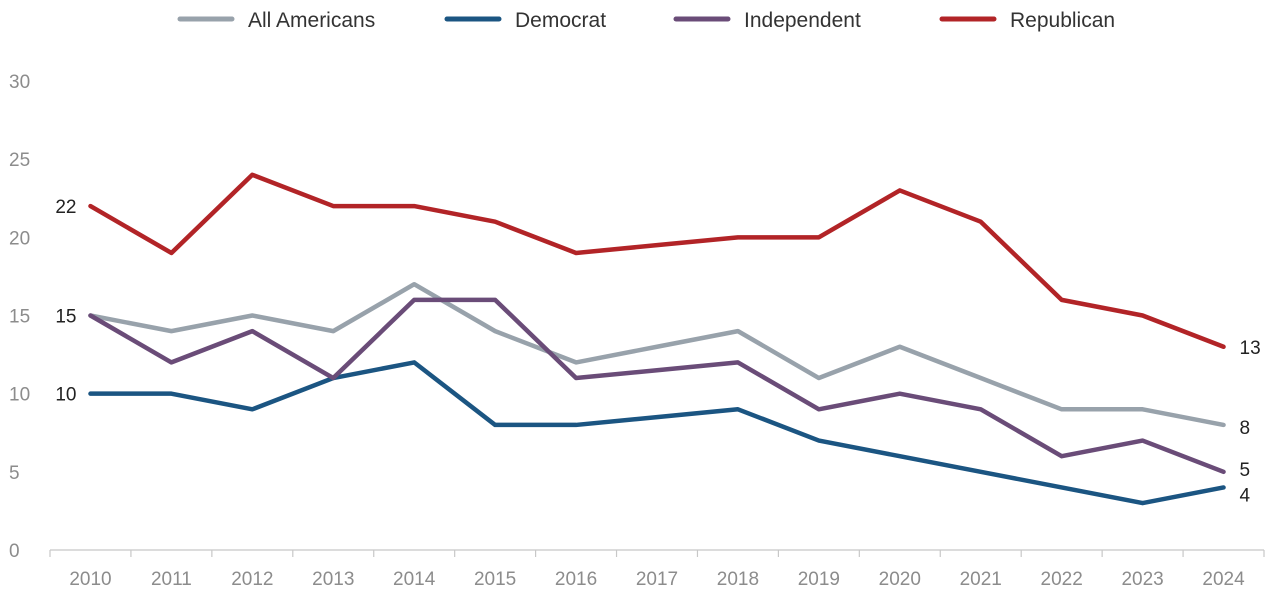  I want to click on data-label-republican: 13, so click(1250, 348).